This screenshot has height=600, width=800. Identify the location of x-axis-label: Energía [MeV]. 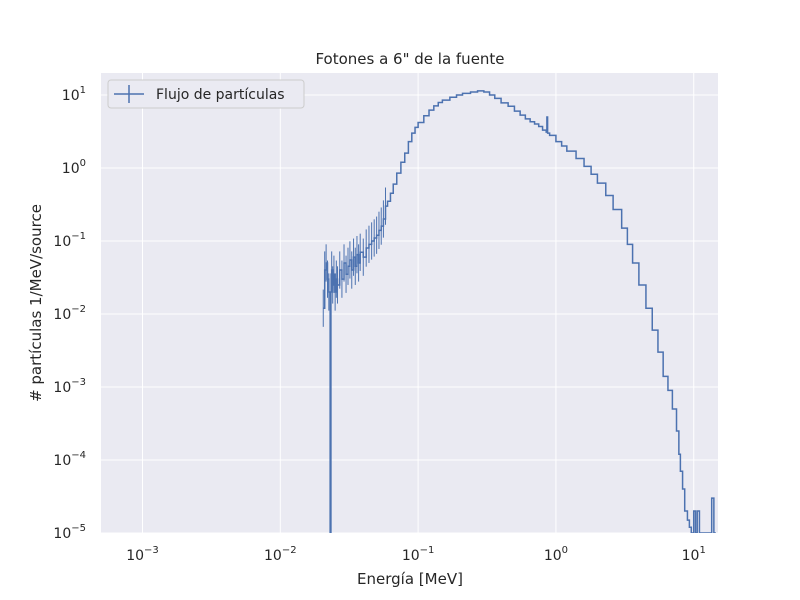
(410, 579).